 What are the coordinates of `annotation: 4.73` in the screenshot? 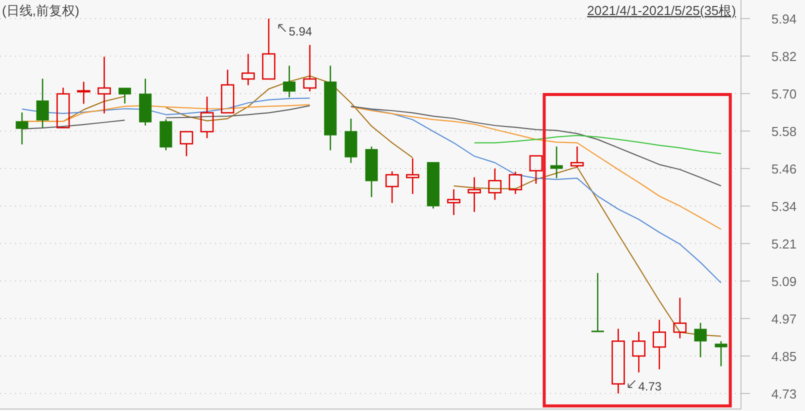 It's located at (650, 387).